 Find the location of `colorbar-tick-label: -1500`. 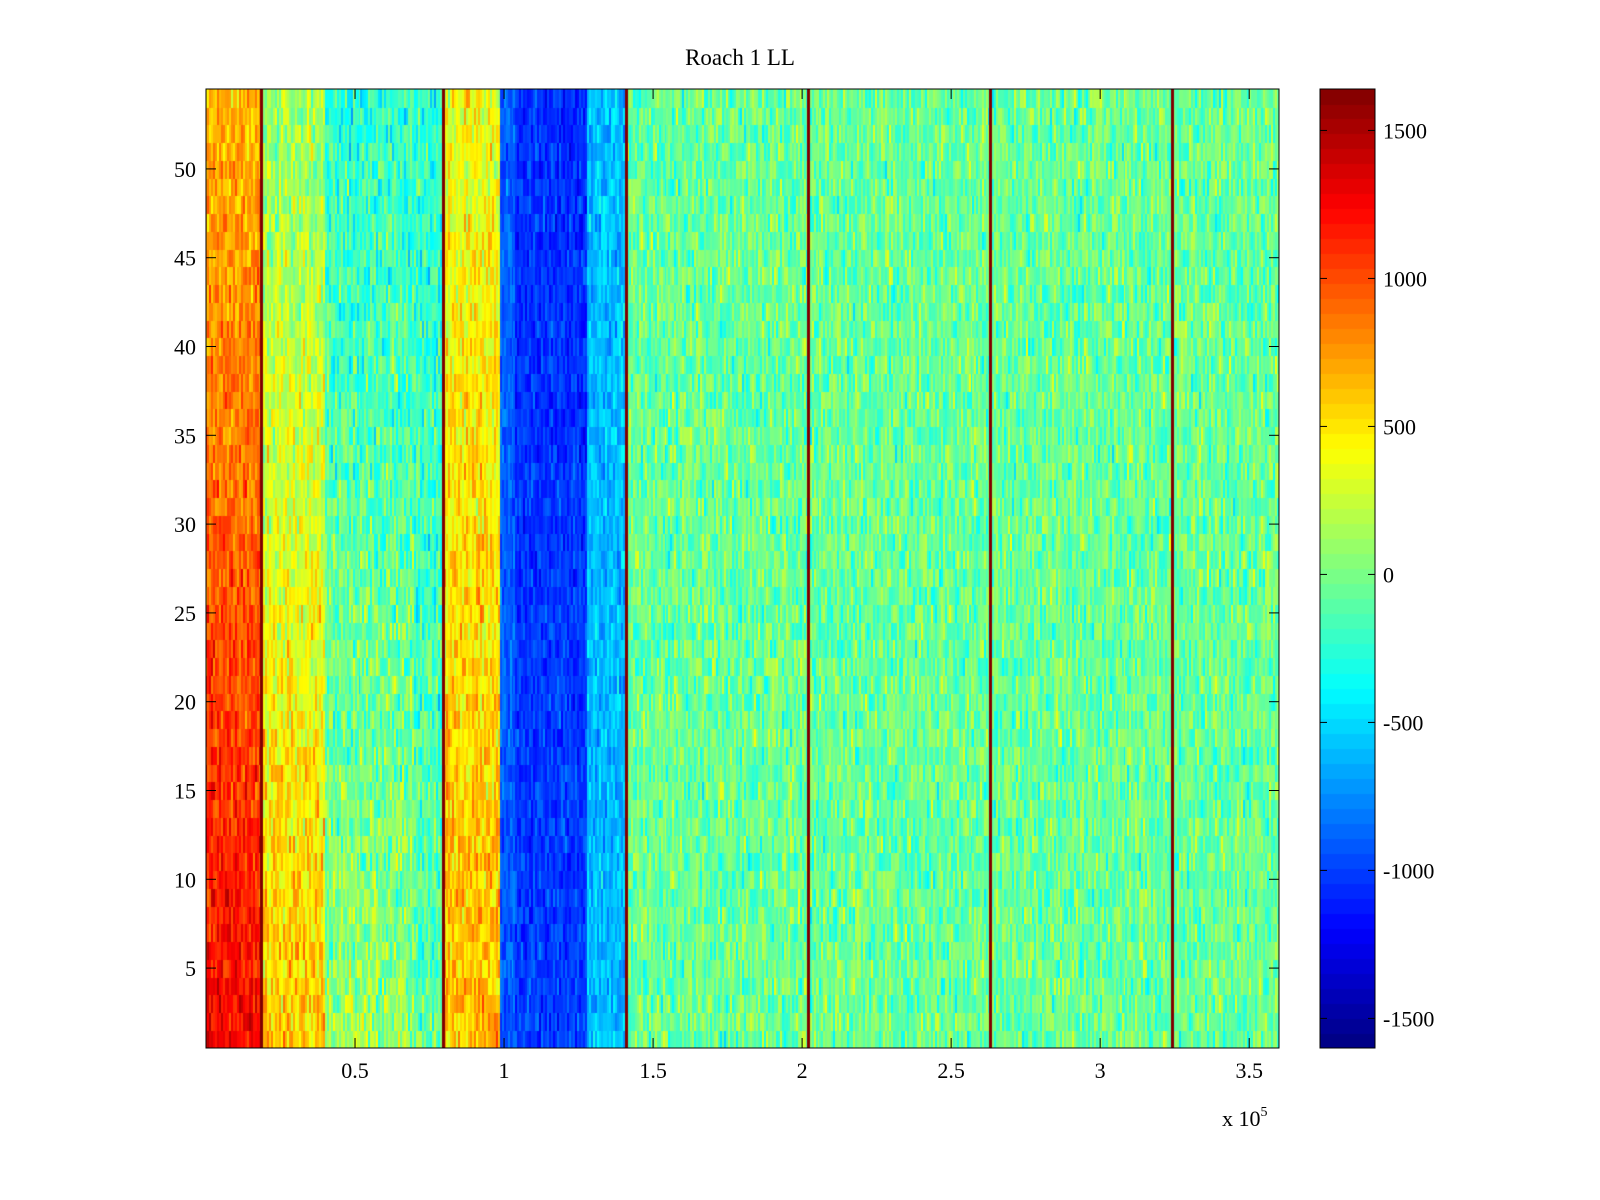

colorbar-tick-label: -1500 is located at coordinates (1408, 1018).